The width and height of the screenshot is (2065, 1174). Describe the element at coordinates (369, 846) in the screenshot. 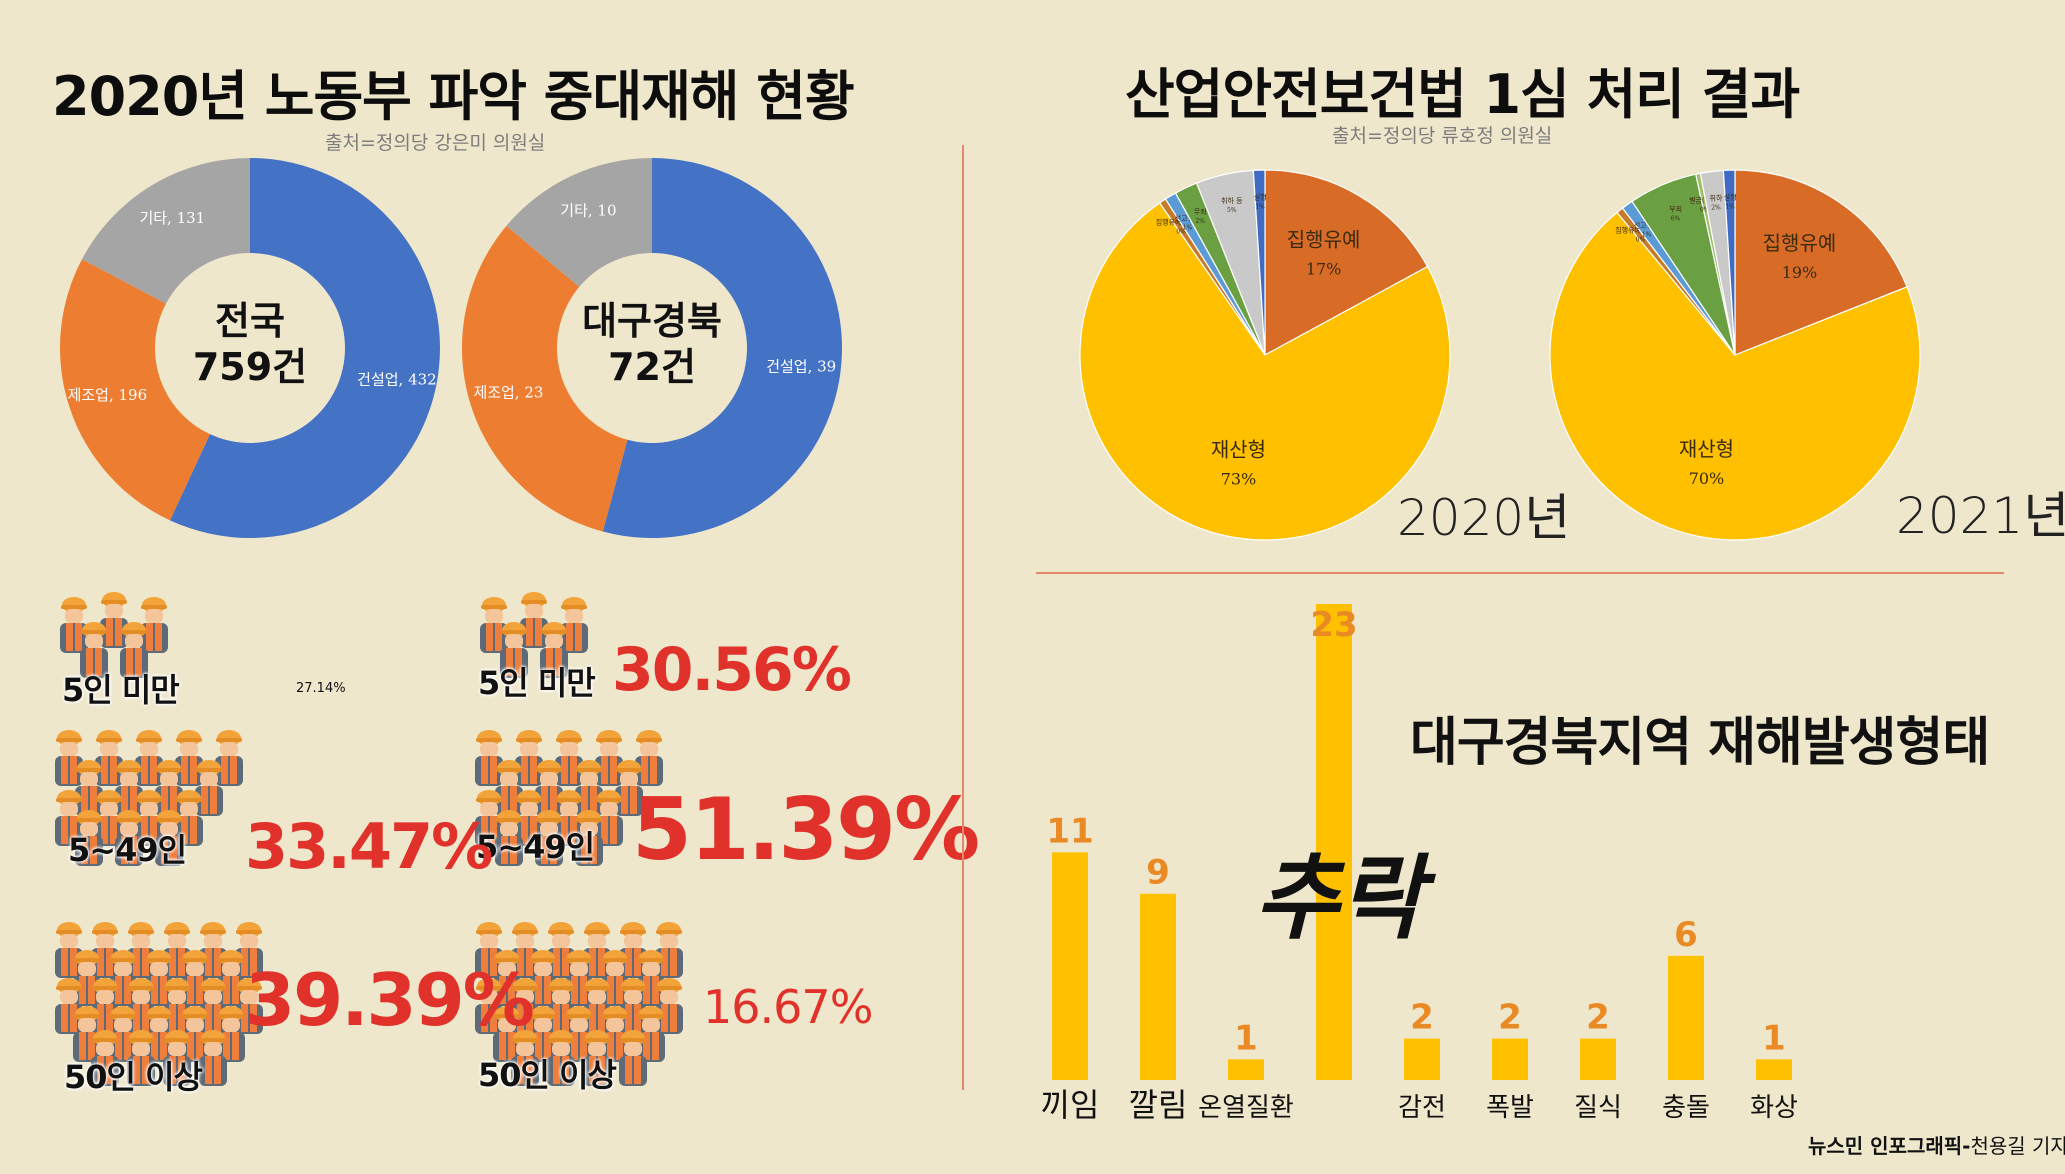

I see `pct-medium-national: 33.47%` at that location.